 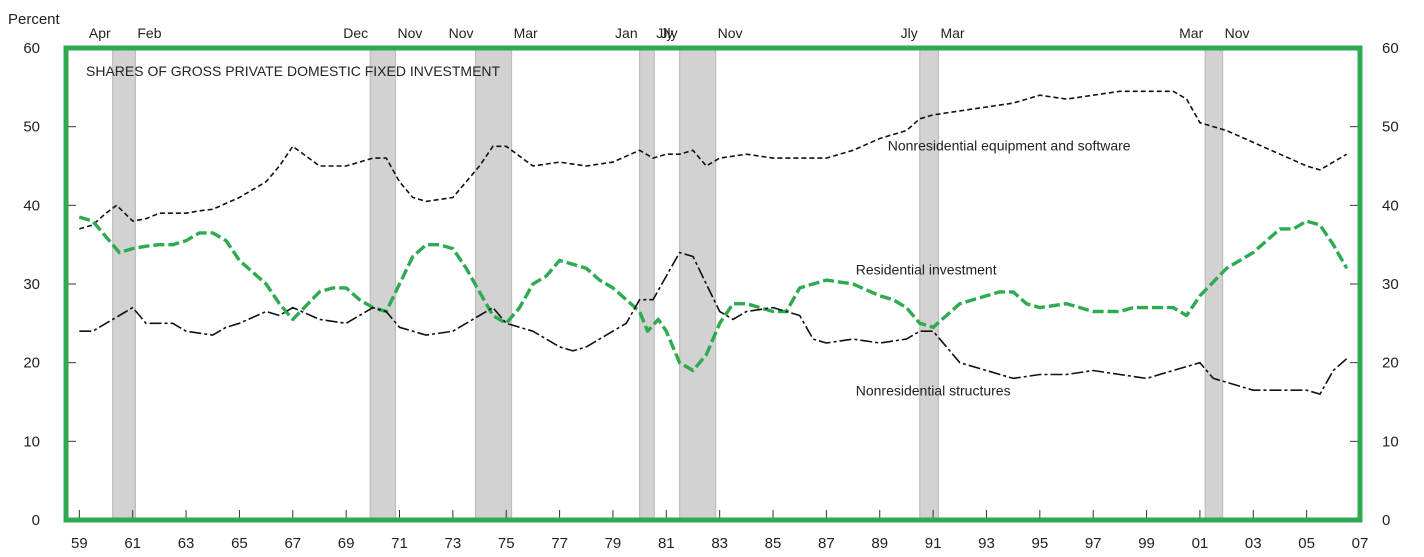 I want to click on x-tick-label: 73, so click(x=453, y=543).